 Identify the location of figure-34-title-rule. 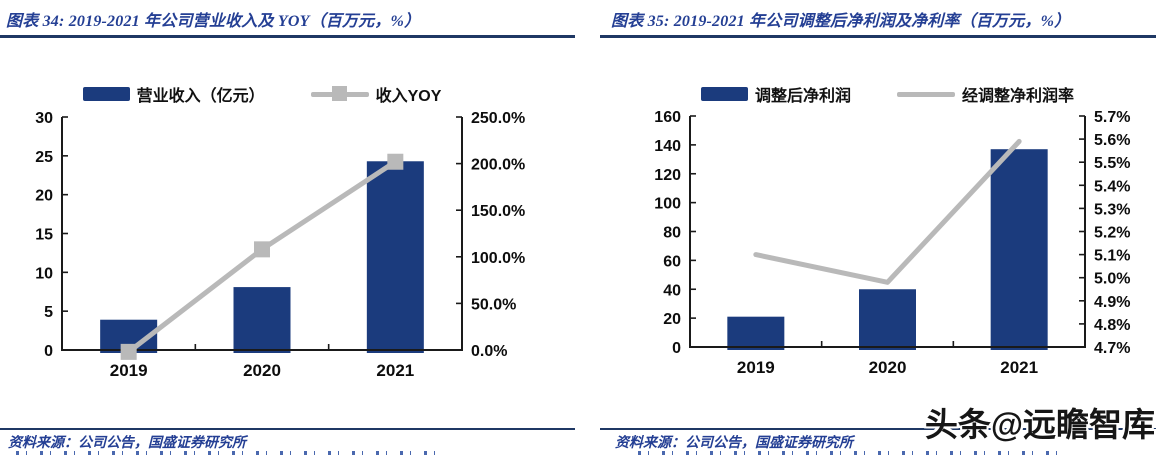
(287, 36).